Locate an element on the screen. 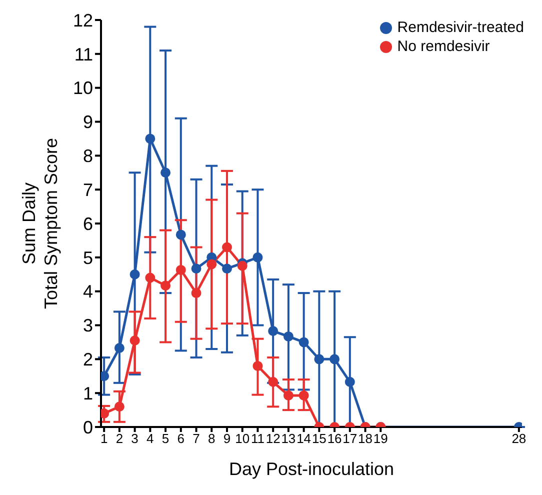 Image resolution: width=542 pixels, height=495 pixels. x-tick-label: 28 is located at coordinates (519, 438).